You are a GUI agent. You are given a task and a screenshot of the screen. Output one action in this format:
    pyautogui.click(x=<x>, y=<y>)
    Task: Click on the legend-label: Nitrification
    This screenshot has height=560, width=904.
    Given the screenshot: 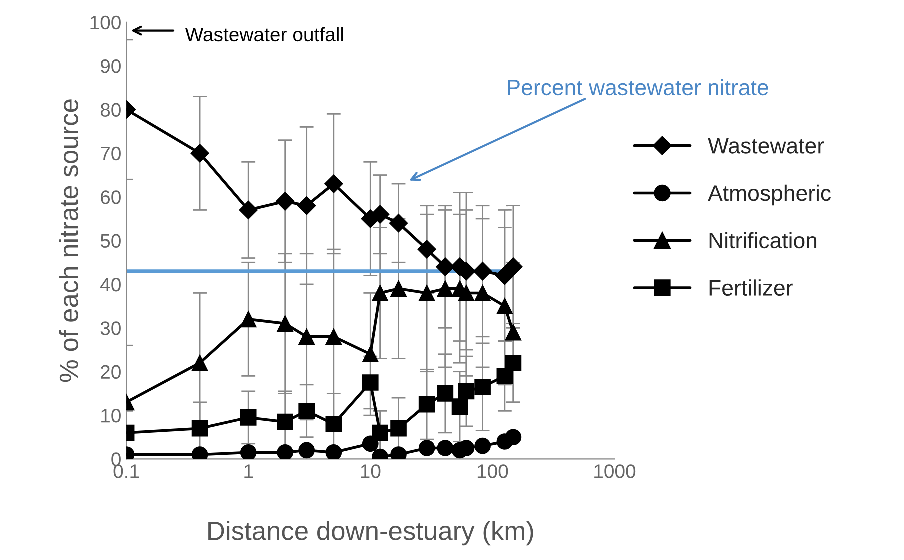 What is the action you would take?
    pyautogui.click(x=763, y=240)
    